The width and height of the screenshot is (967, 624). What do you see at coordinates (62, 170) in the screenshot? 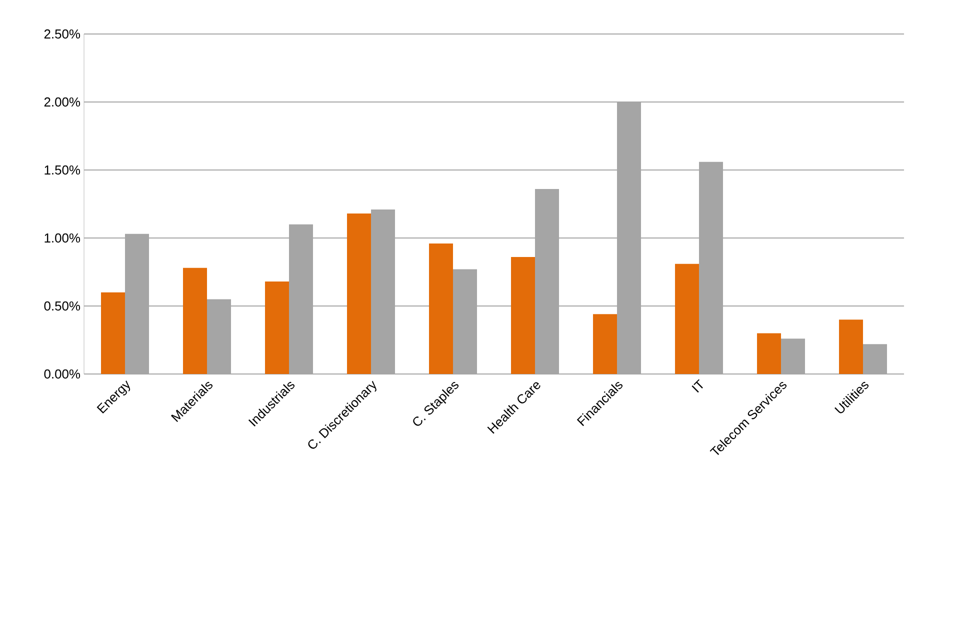
I see `y-tick-label: 1.50%` at bounding box center [62, 170].